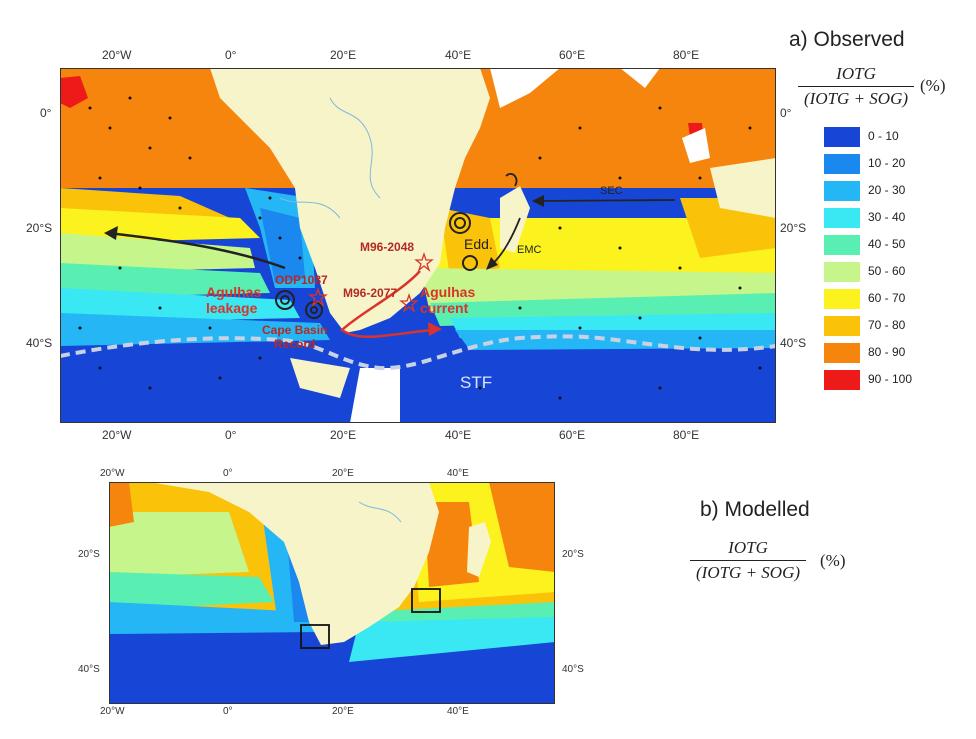  Describe the element at coordinates (121, 504) in the screenshot. I see `model-orange` at that location.